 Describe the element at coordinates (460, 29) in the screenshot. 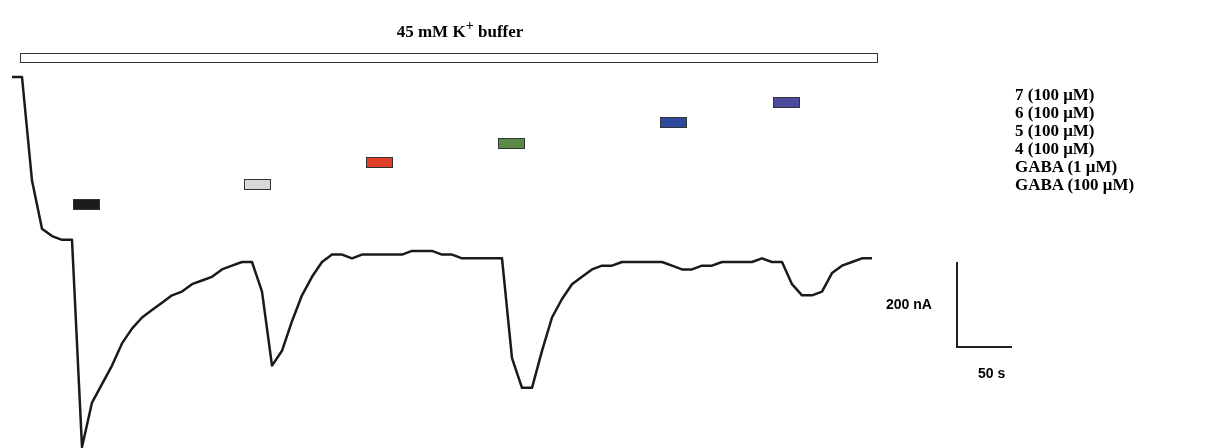

I see `chart-title: 45 mM K$^{+}$ buffer` at that location.